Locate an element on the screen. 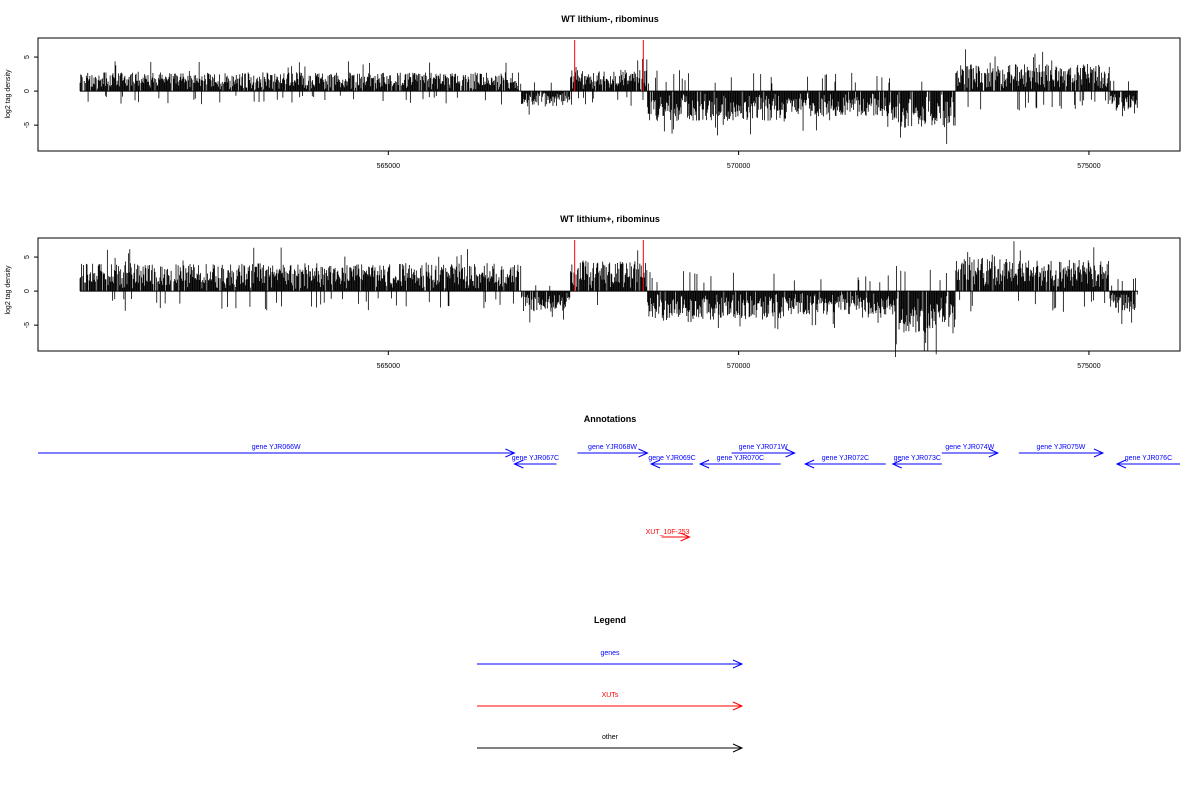  gene-feature: gene YJR076C is located at coordinates (1147, 462).